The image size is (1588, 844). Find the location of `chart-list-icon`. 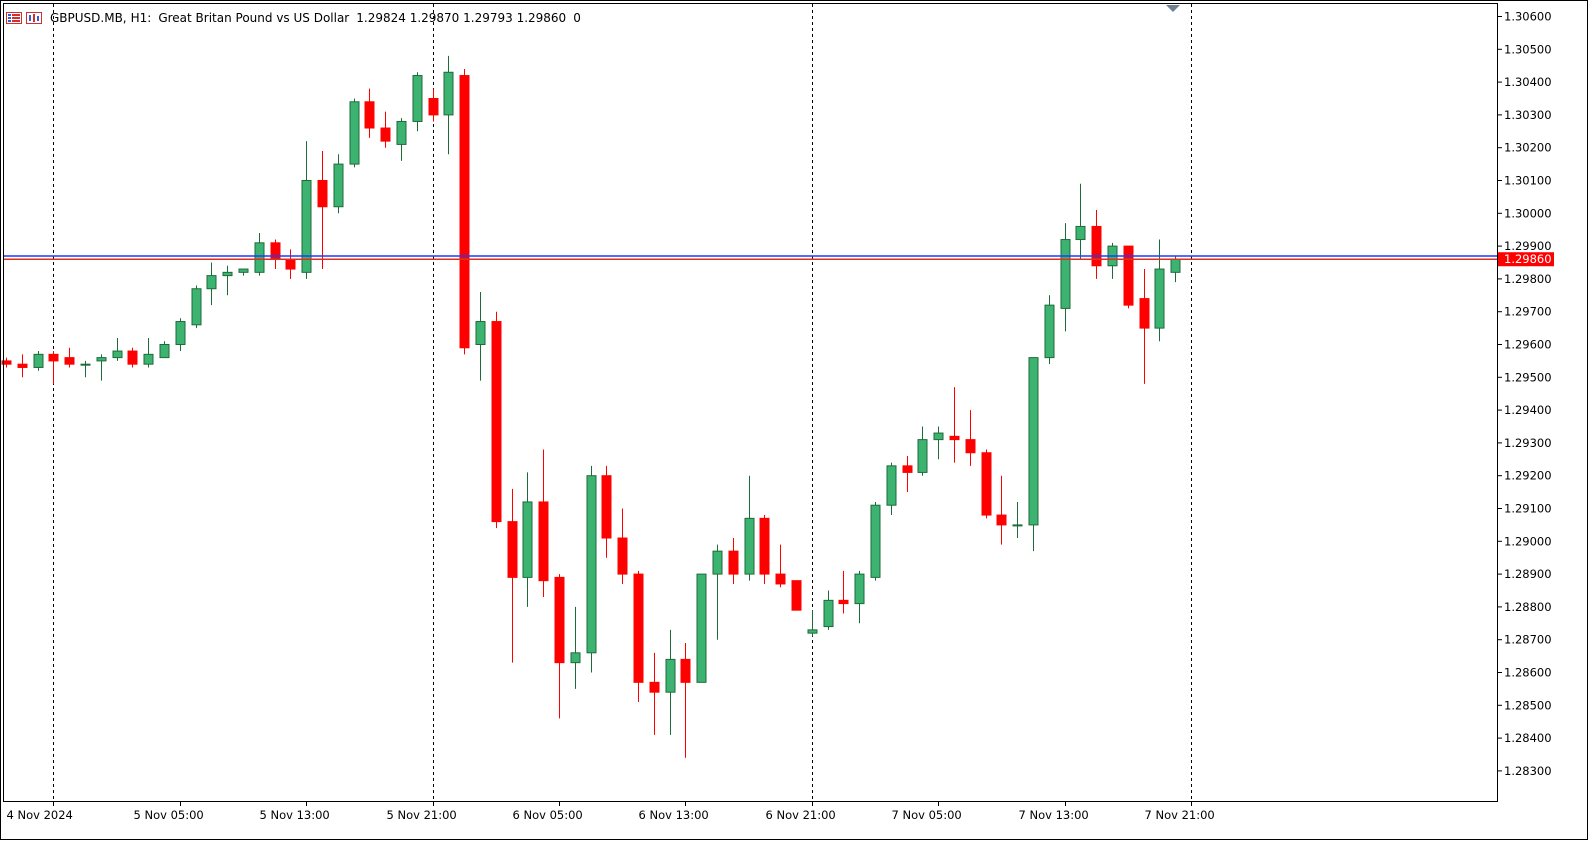

chart-list-icon is located at coordinates (14, 18).